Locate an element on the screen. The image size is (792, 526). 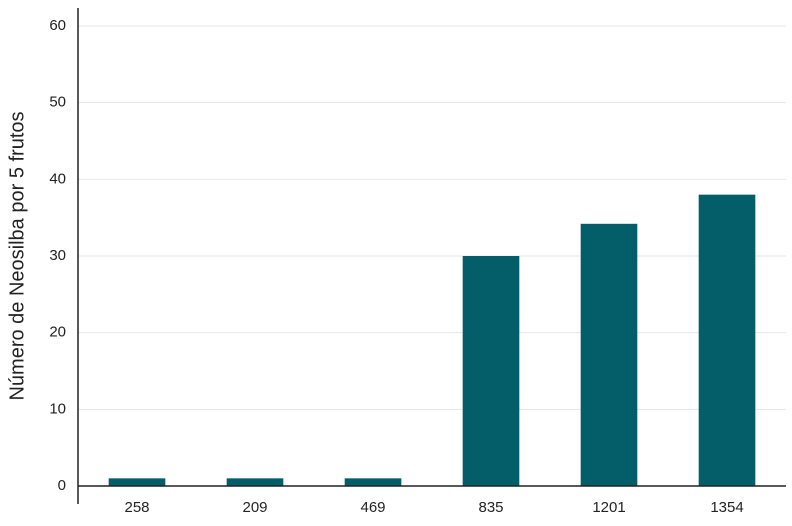
x-tick-label: 209 is located at coordinates (254, 507).